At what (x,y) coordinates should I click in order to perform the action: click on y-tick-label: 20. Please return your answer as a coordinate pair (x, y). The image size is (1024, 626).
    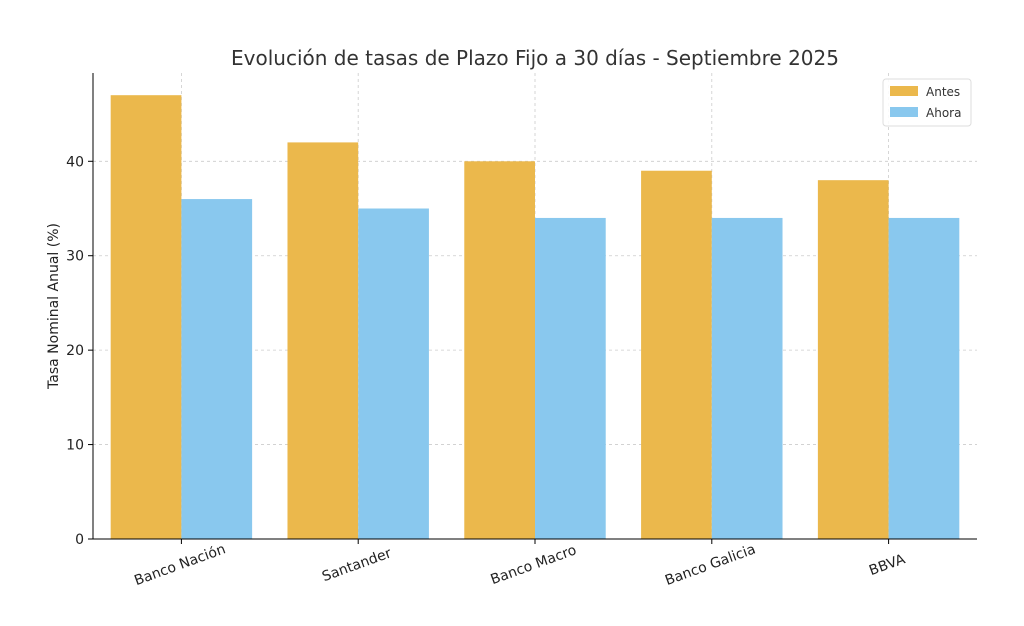
    Looking at the image, I should click on (75, 351).